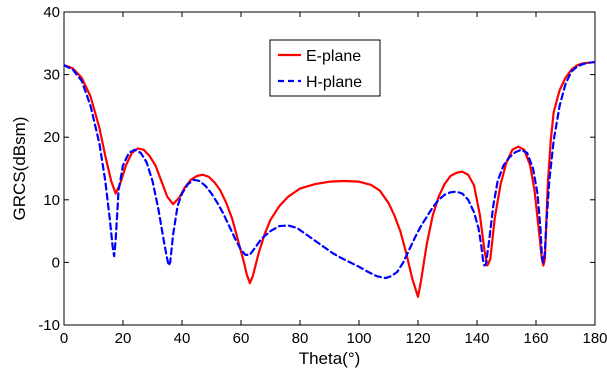 The height and width of the screenshot is (372, 607). Describe the element at coordinates (417, 338) in the screenshot. I see `x-tick-label: 120` at that location.